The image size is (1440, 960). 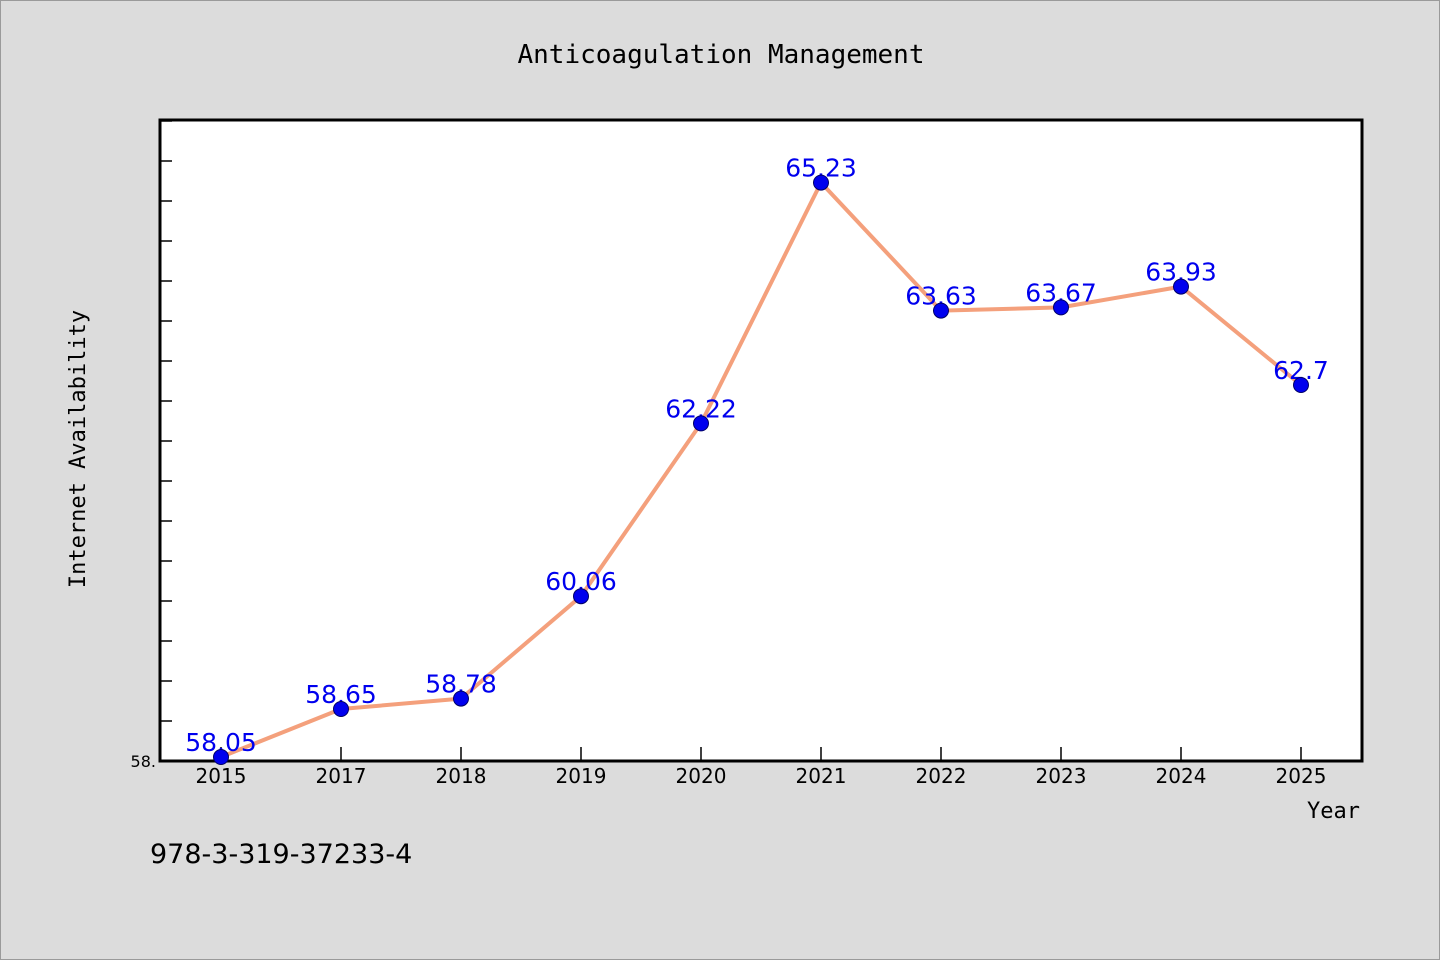 What do you see at coordinates (1061, 776) in the screenshot?
I see `x-tick-label: 2023` at bounding box center [1061, 776].